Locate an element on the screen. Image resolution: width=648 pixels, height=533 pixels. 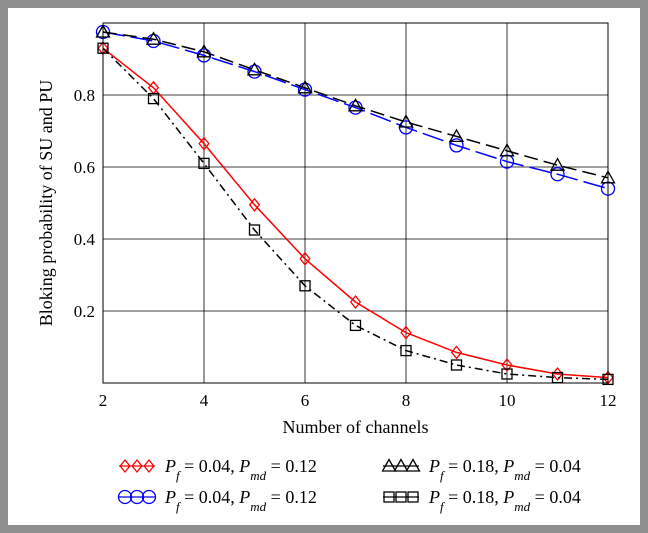
legend-entry-diamond: Pf = 0.04, Pmd = 0.12 is located at coordinates (218, 469).